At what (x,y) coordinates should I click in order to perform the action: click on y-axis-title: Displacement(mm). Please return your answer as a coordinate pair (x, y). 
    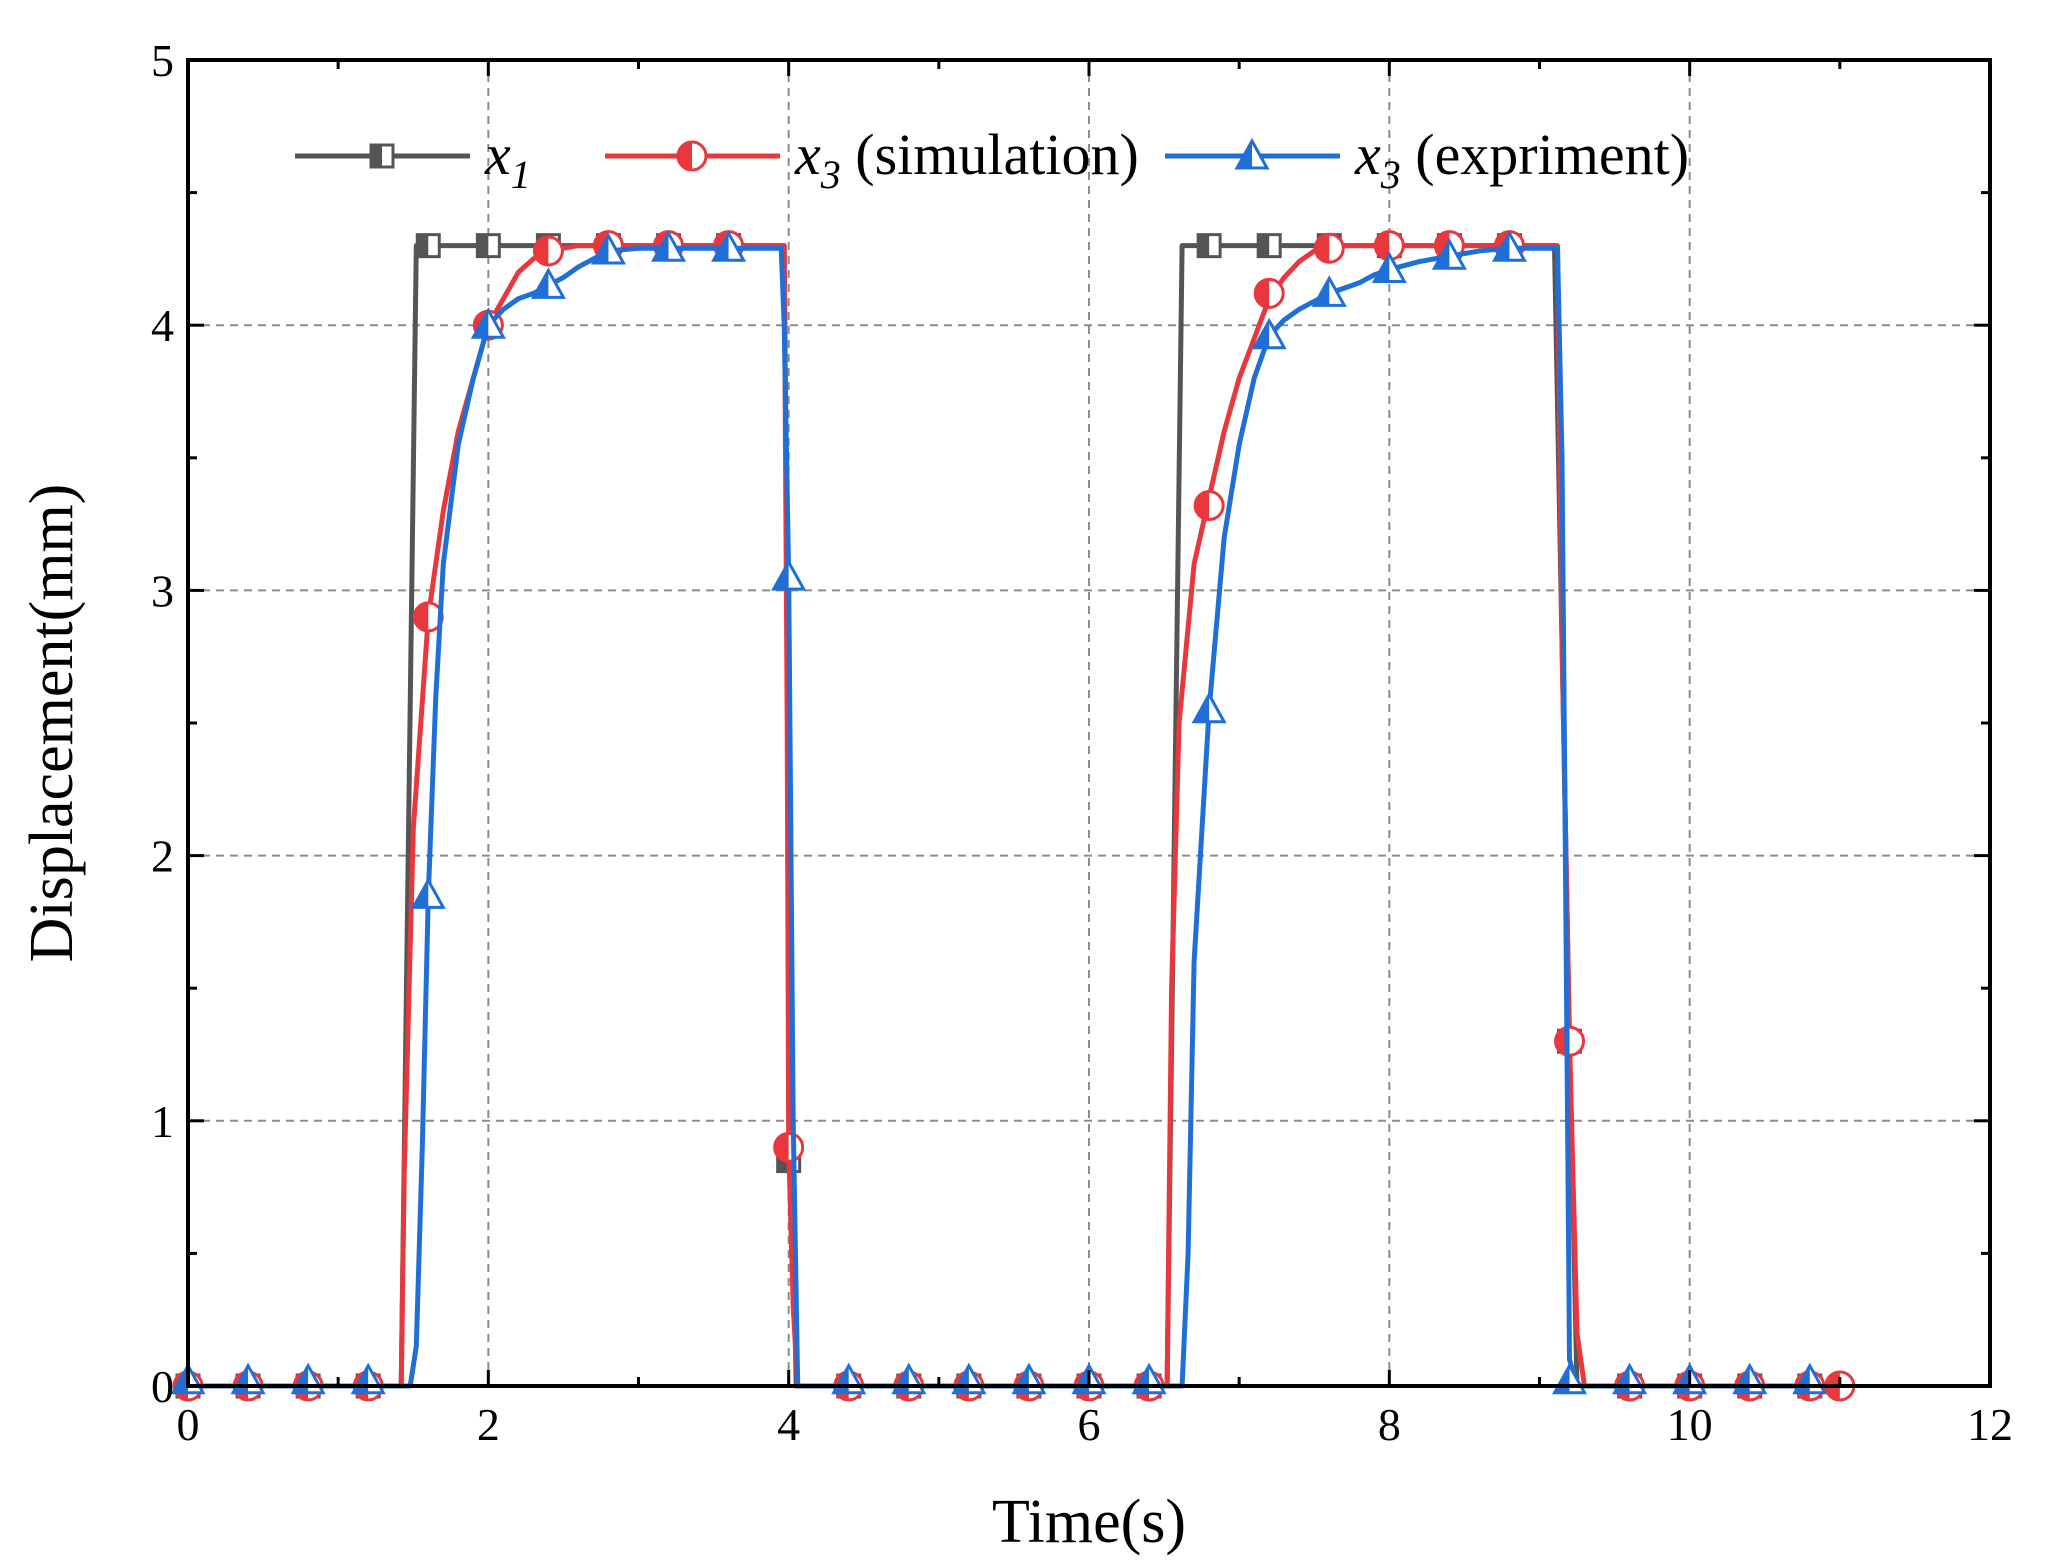
    Looking at the image, I should click on (52, 723).